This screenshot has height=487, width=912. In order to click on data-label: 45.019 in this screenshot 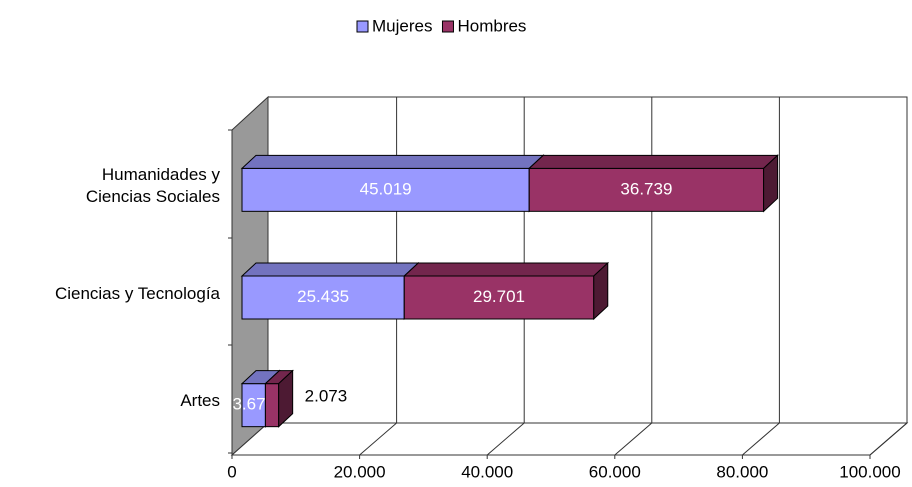, I will do `click(386, 188)`.